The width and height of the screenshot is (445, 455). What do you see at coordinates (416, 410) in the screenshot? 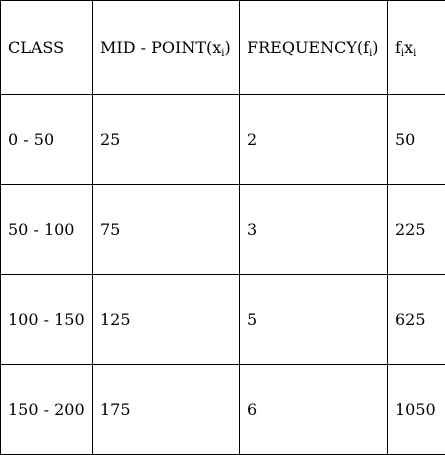
I see `cell-product: 1050` at bounding box center [416, 410].